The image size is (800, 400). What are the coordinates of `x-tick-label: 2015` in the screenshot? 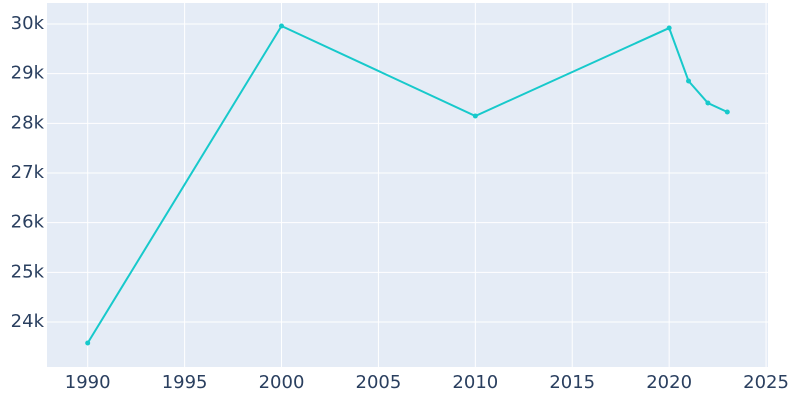 It's located at (572, 382).